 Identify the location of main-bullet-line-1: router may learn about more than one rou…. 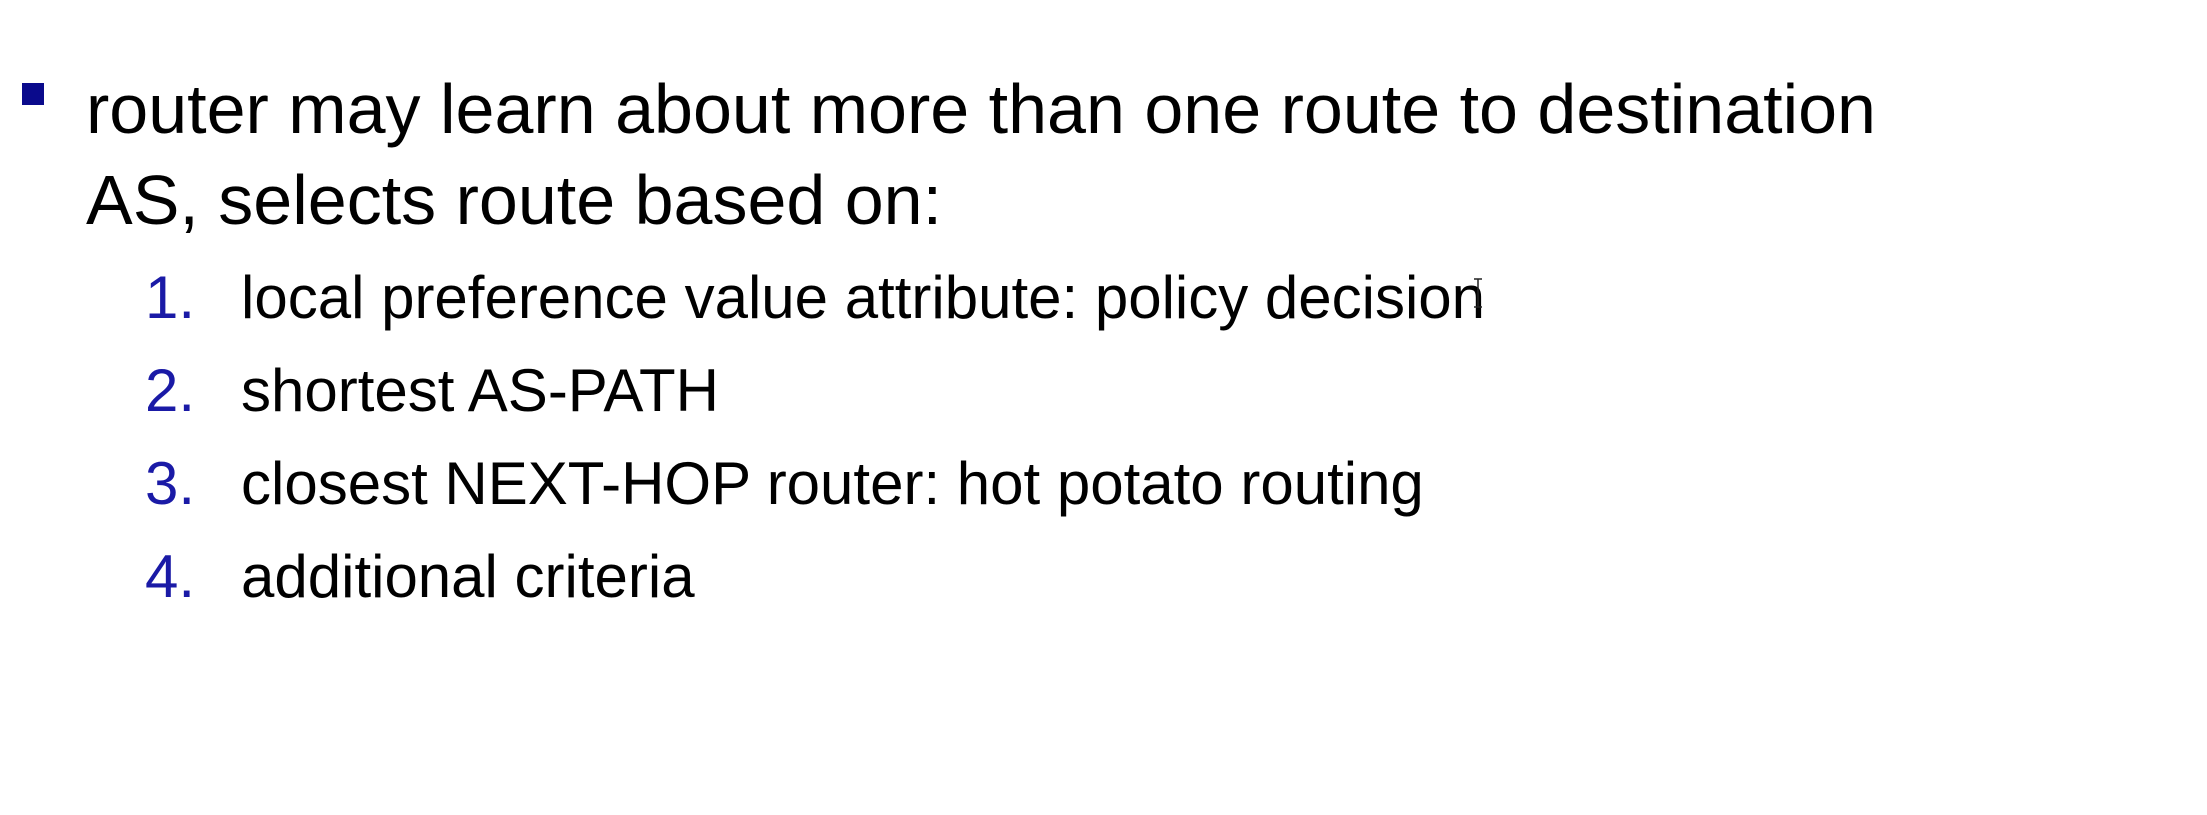
(981, 109).